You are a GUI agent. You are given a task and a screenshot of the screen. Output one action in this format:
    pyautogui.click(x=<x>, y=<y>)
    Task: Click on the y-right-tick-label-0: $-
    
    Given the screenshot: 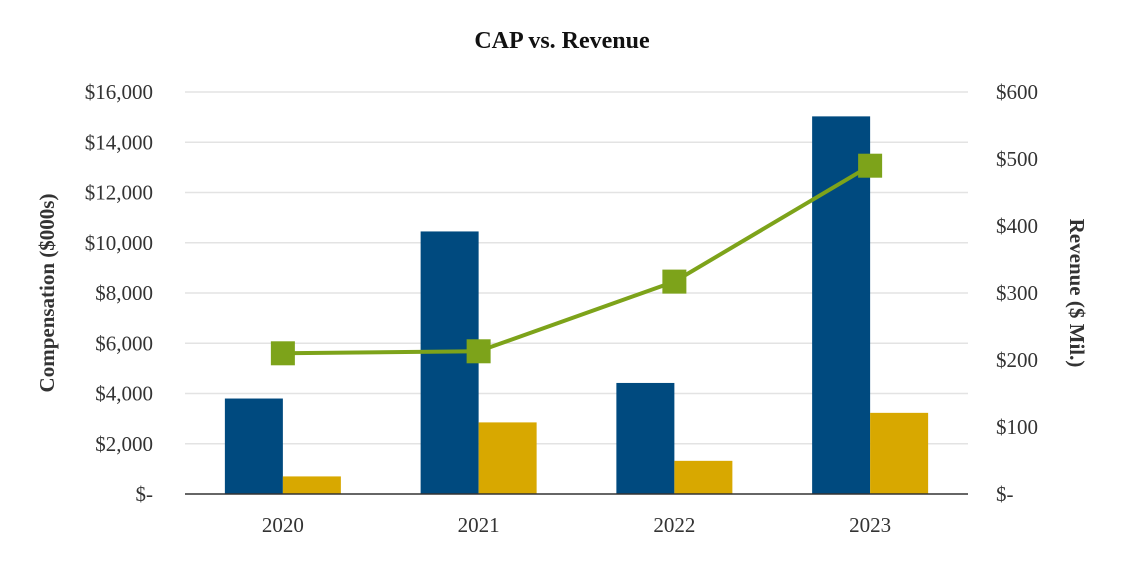 What is the action you would take?
    pyautogui.click(x=1005, y=494)
    